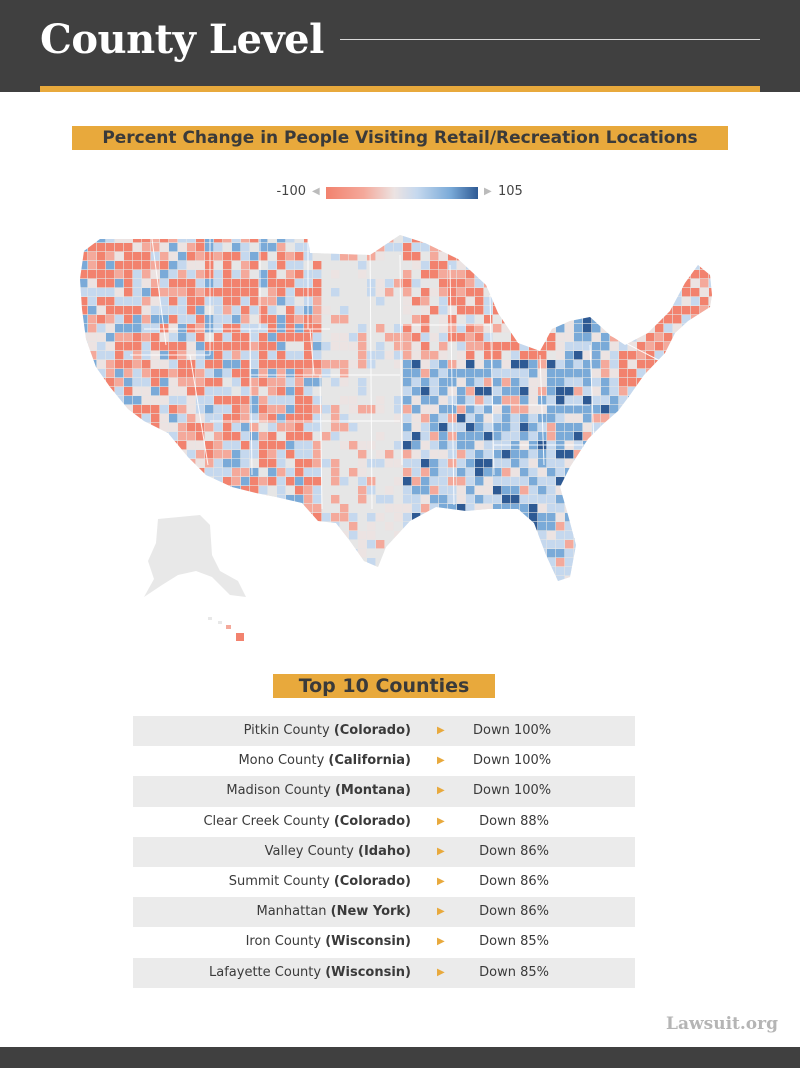  Describe the element at coordinates (512, 730) in the screenshot. I see `change-value: Down 100%` at that location.